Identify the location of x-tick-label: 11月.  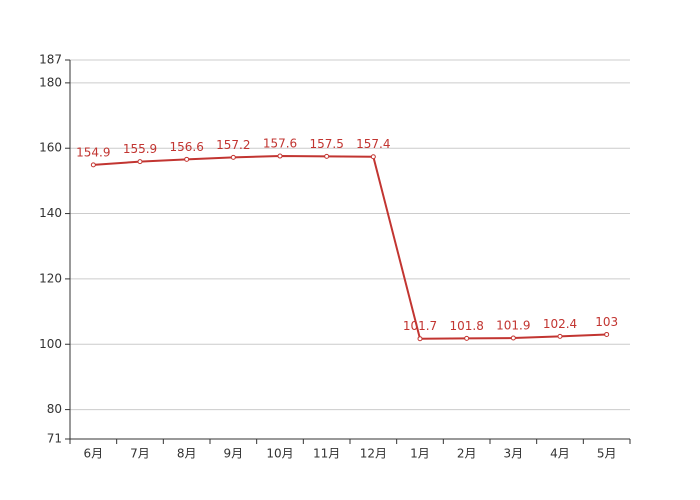
(326, 454).